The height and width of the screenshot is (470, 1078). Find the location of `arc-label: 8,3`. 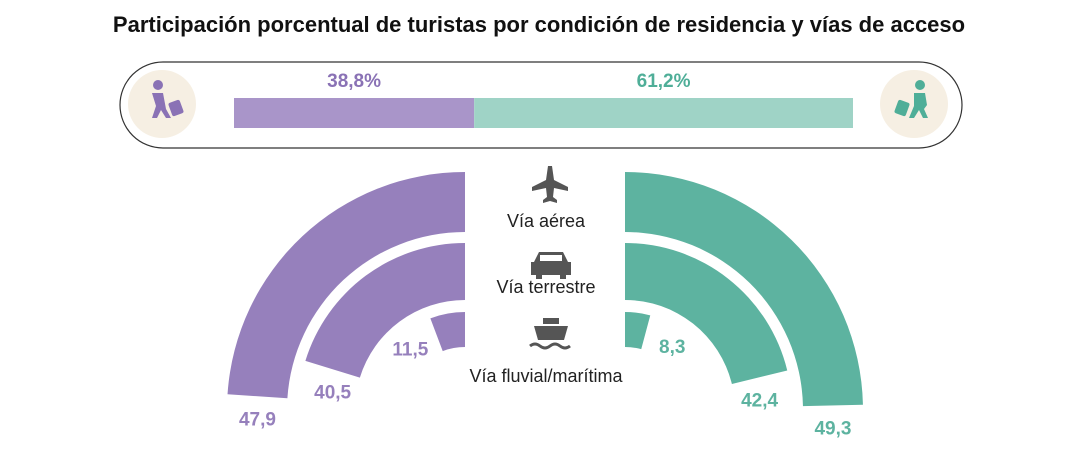

arc-label: 8,3 is located at coordinates (672, 347).